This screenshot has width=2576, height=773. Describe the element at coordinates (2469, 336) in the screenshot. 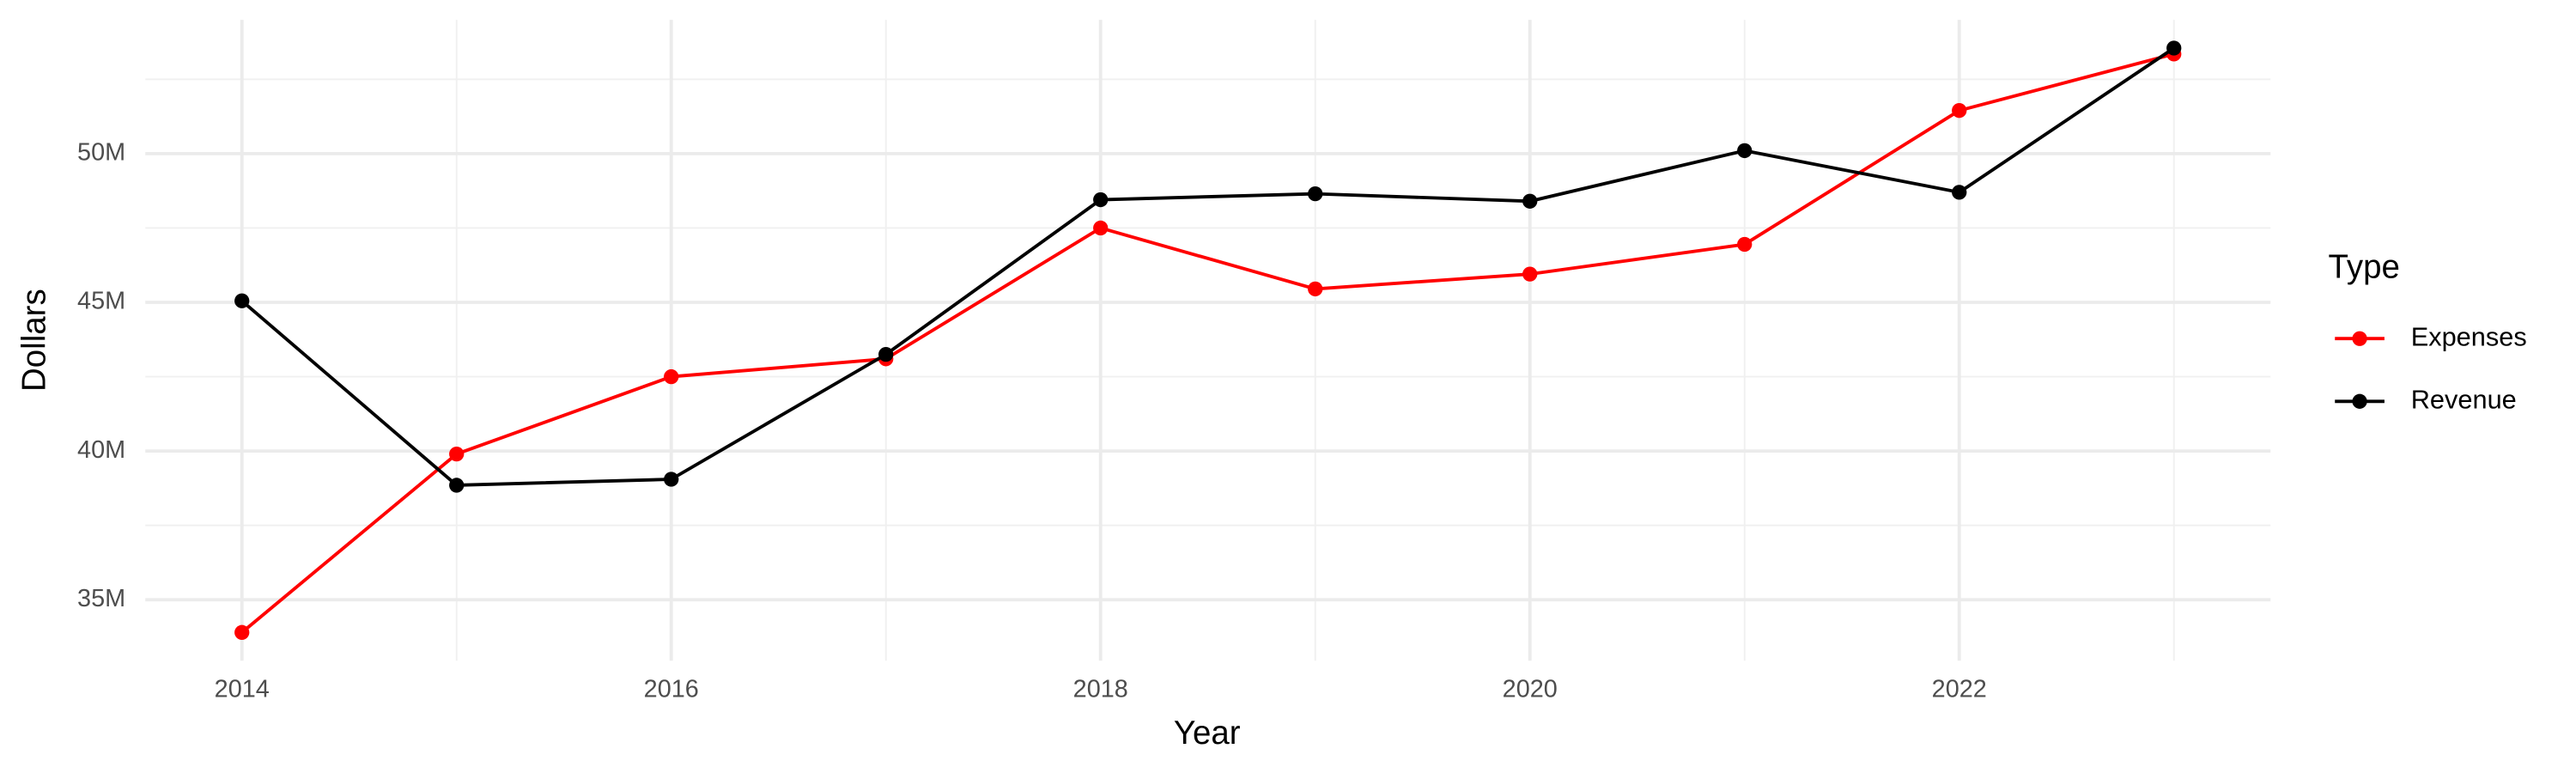

I see `legend-label: Expenses` at that location.